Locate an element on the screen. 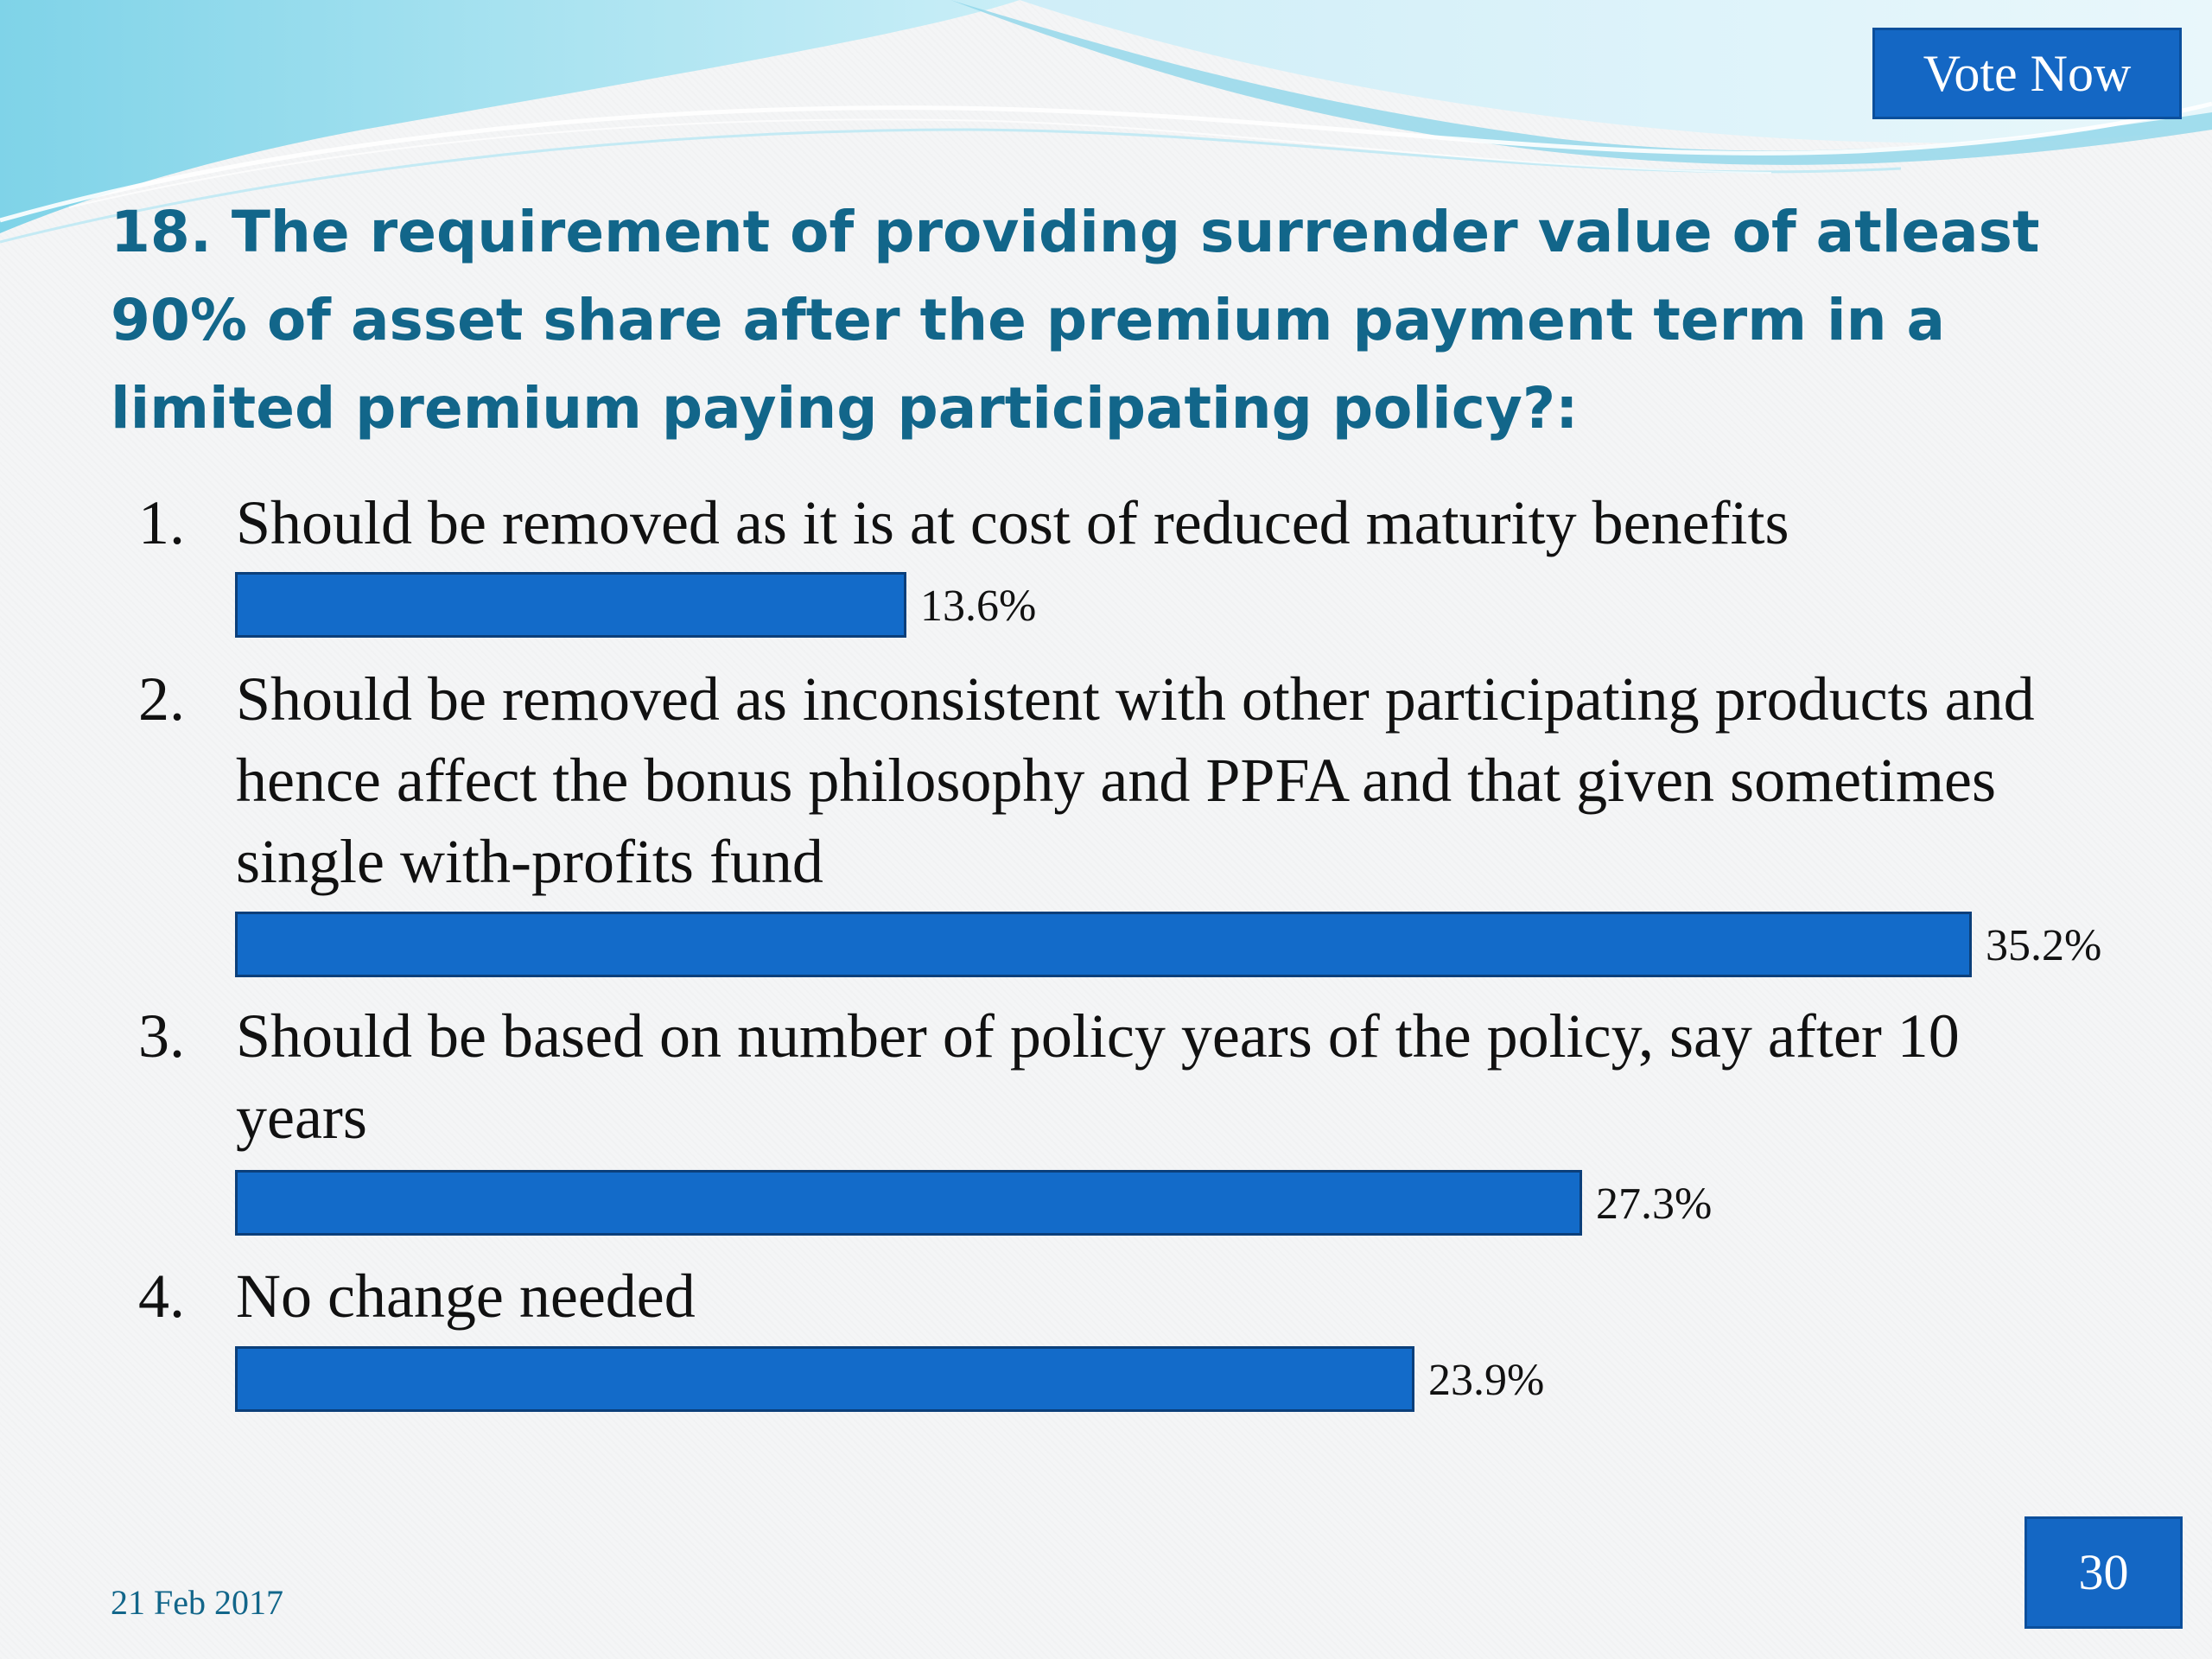 The width and height of the screenshot is (2212, 1659). percent-label: 23.9% is located at coordinates (1486, 1380).